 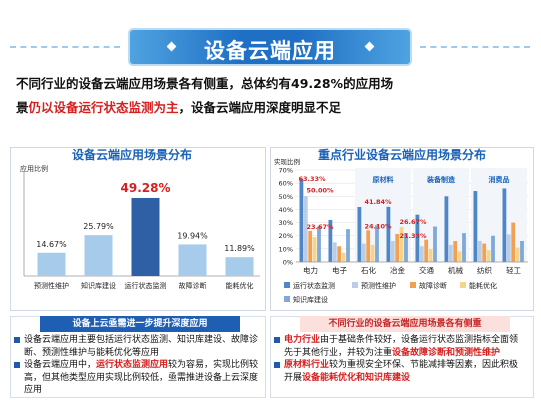 What do you see at coordinates (146, 285) in the screenshot?
I see `x-tick-label-2: 运行状态监测` at bounding box center [146, 285].